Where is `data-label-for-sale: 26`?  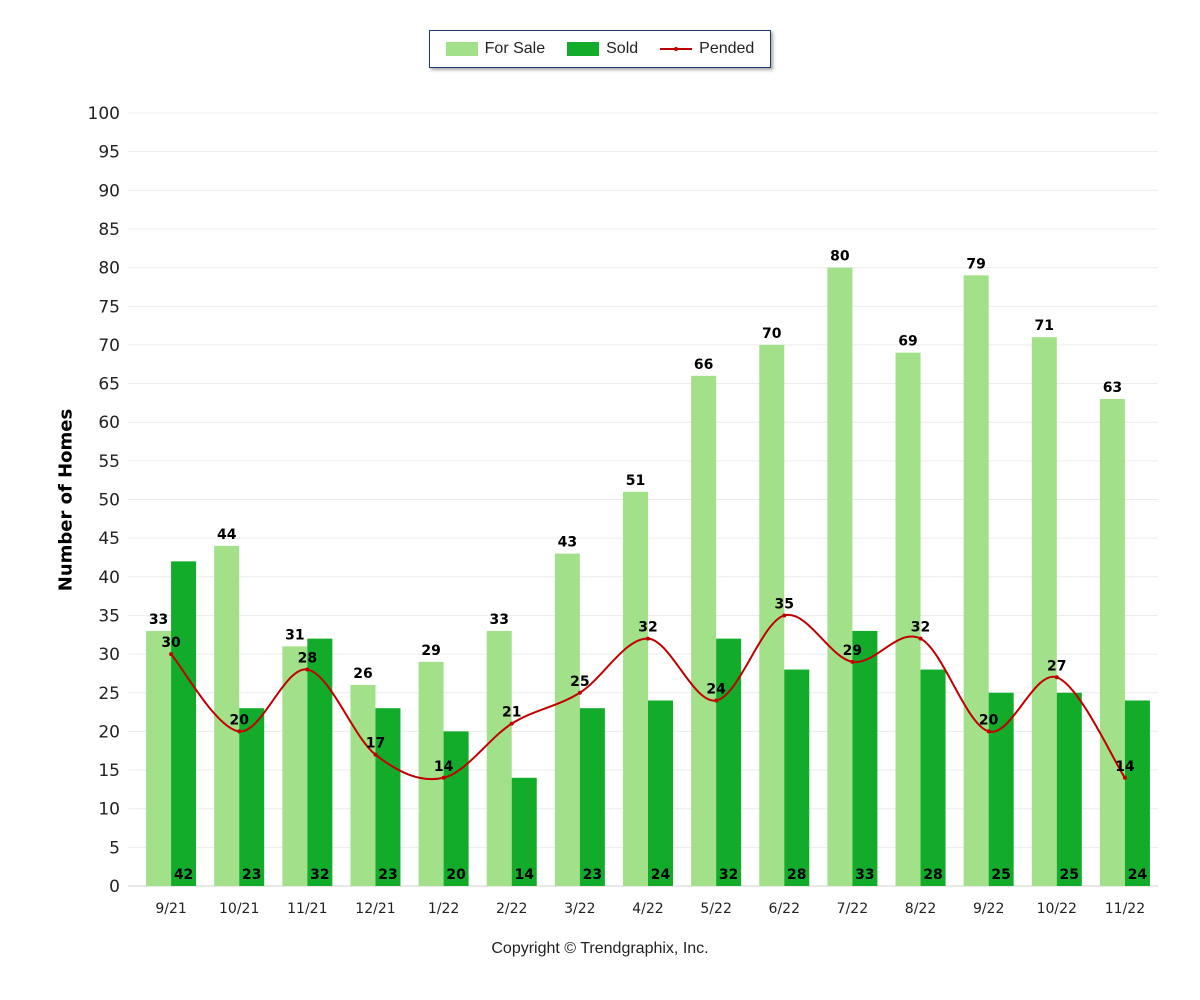 data-label-for-sale: 26 is located at coordinates (362, 674).